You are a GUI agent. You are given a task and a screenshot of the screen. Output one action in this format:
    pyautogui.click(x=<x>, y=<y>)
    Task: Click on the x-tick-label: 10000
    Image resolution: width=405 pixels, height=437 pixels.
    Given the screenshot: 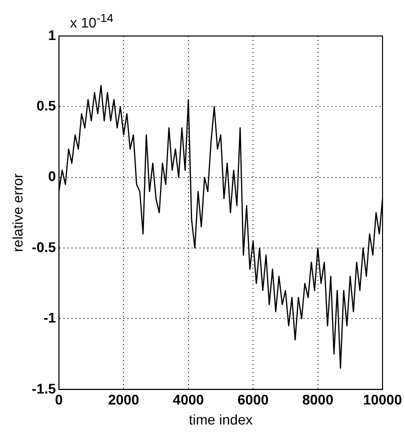 What is the action you would take?
    pyautogui.click(x=382, y=400)
    